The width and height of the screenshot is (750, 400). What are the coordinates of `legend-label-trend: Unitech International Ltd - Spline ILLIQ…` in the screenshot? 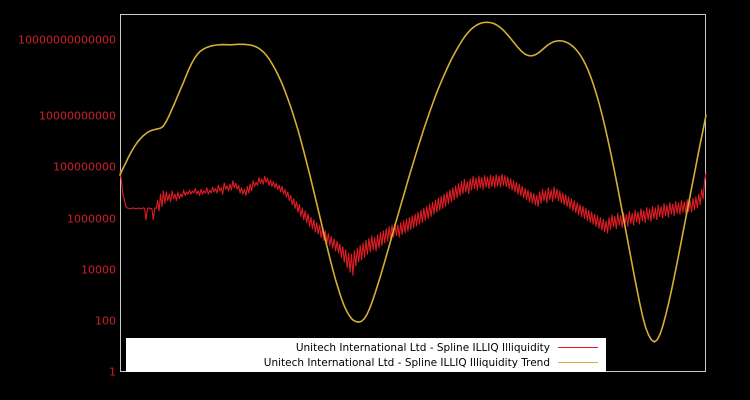 It's located at (406, 362).